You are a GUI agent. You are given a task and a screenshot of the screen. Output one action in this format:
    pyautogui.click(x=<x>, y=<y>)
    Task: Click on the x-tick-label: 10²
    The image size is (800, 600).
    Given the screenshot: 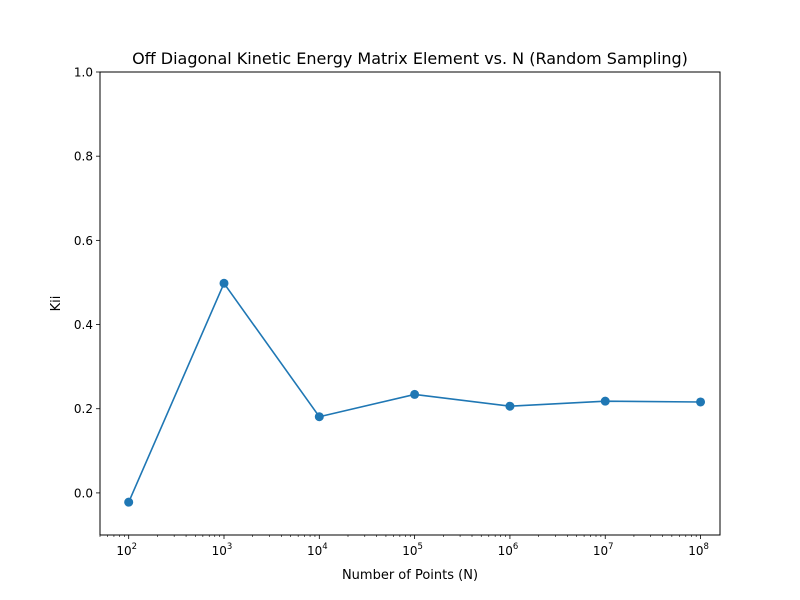 What is the action you would take?
    pyautogui.click(x=126, y=550)
    